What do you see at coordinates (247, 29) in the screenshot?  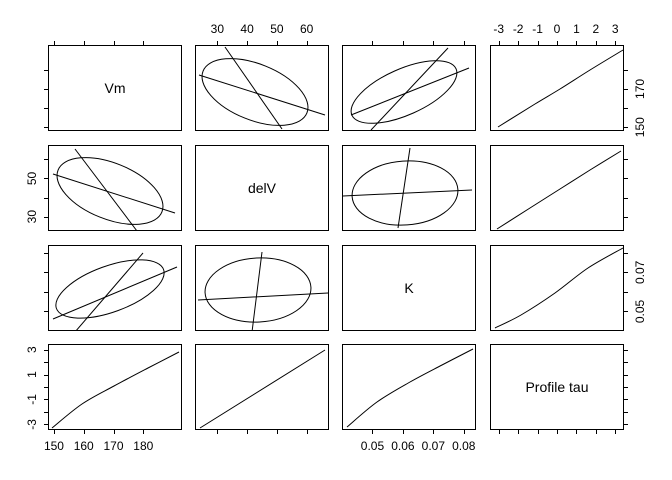 I see `tick-label-delV-40: 40` at bounding box center [247, 29].